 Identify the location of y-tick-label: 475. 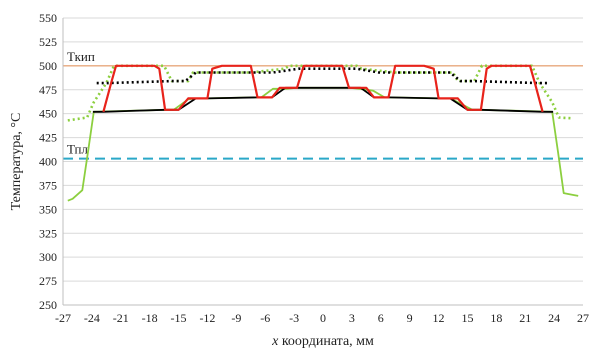
(48, 90).